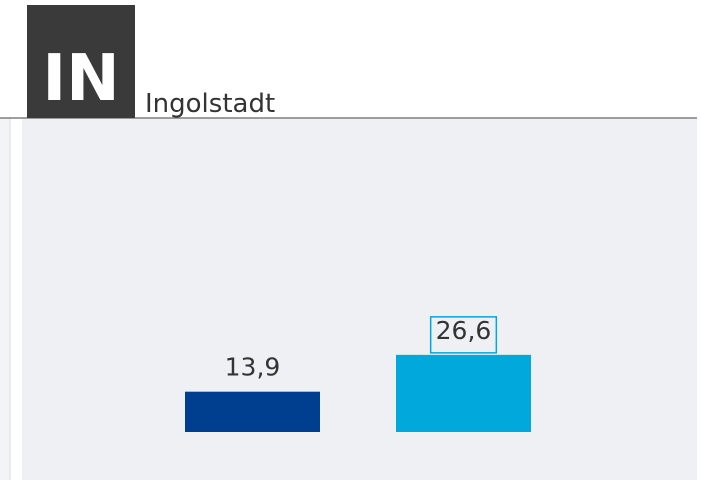 The image size is (701, 480). Describe the element at coordinates (5, 299) in the screenshot. I see `side-strip` at that location.